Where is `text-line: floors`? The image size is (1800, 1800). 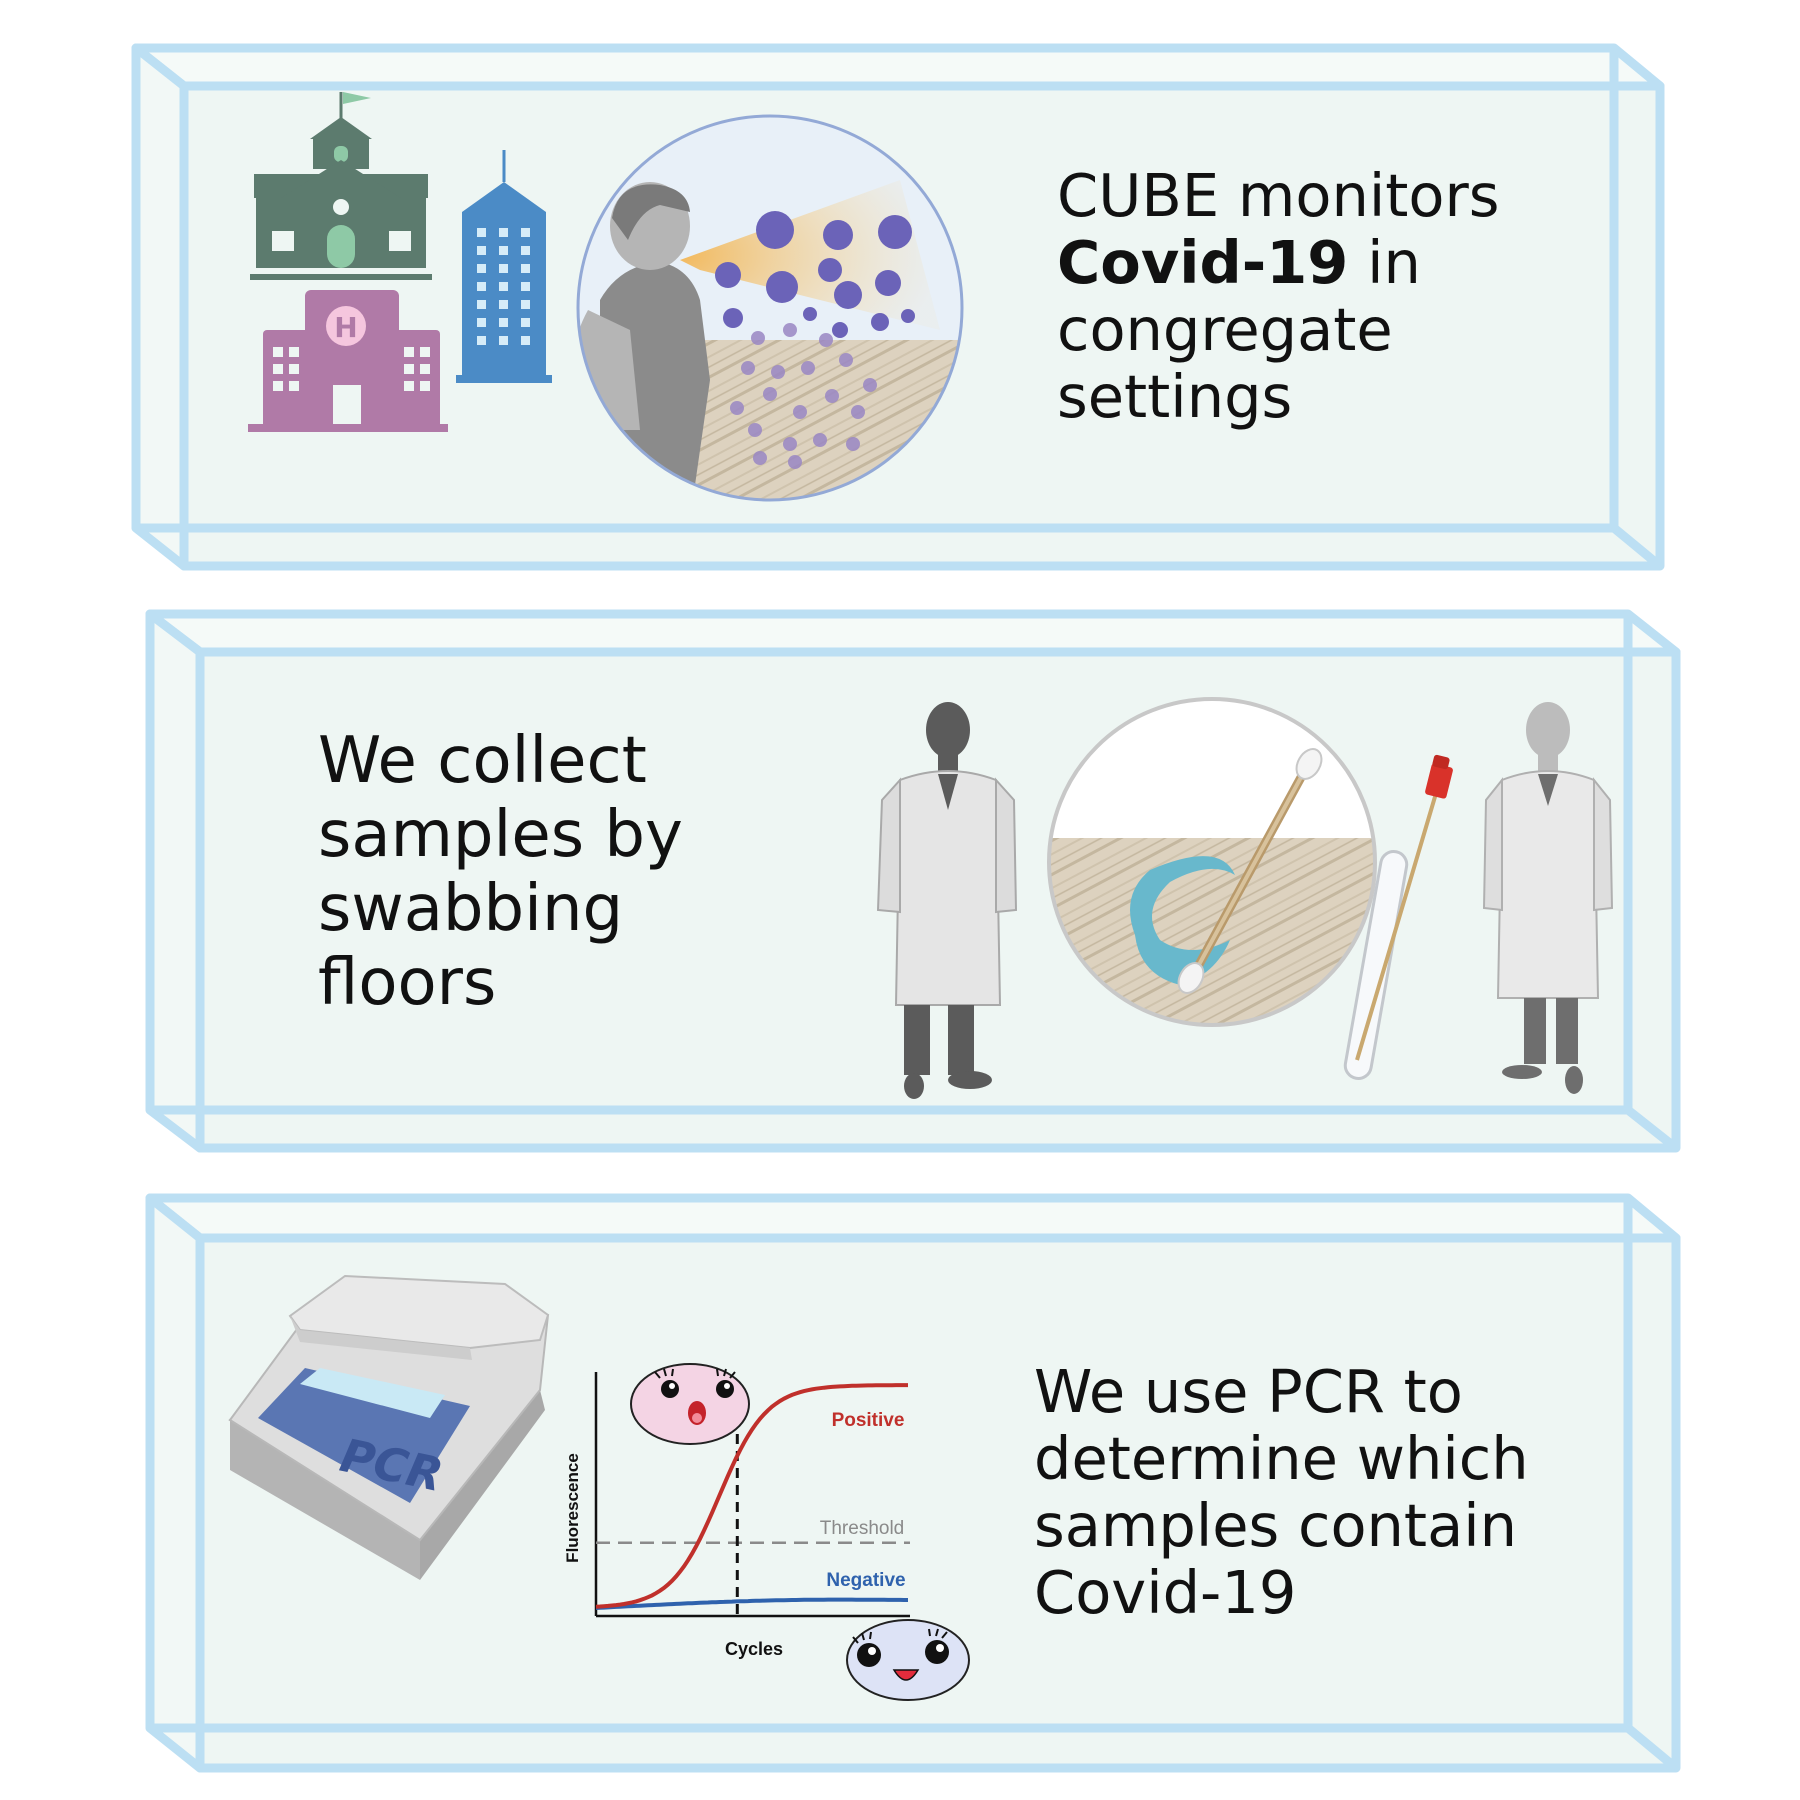
text-line: floors is located at coordinates (407, 983).